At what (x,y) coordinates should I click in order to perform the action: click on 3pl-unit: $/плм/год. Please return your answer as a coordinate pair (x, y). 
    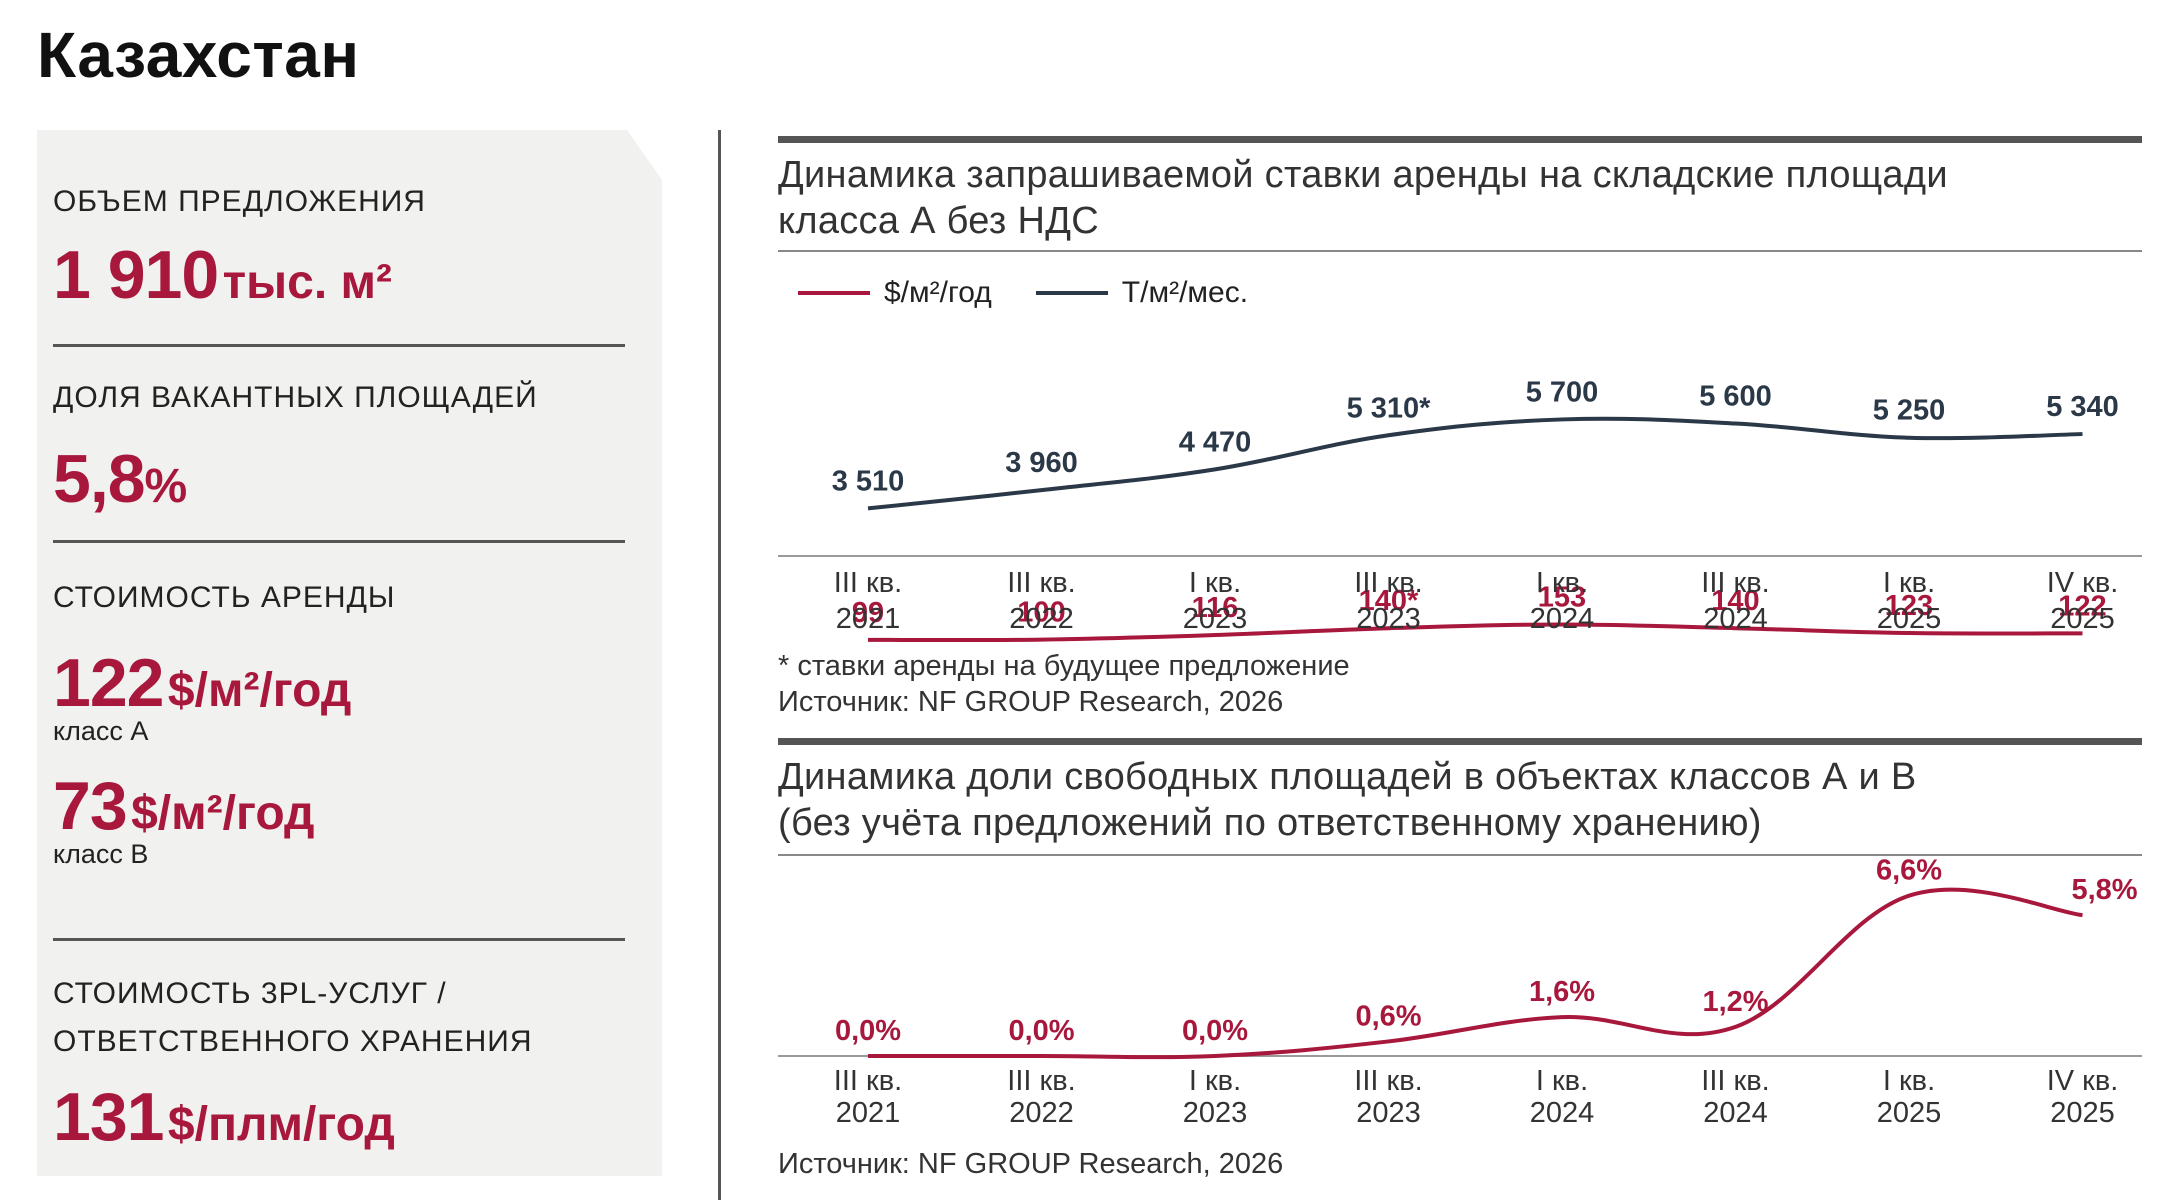
    Looking at the image, I should click on (281, 1124).